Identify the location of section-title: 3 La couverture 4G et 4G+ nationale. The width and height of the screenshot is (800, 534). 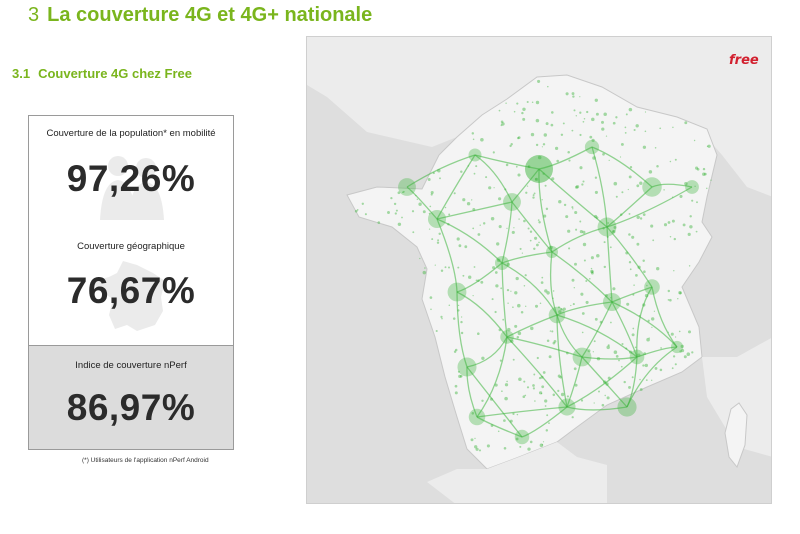
(200, 15).